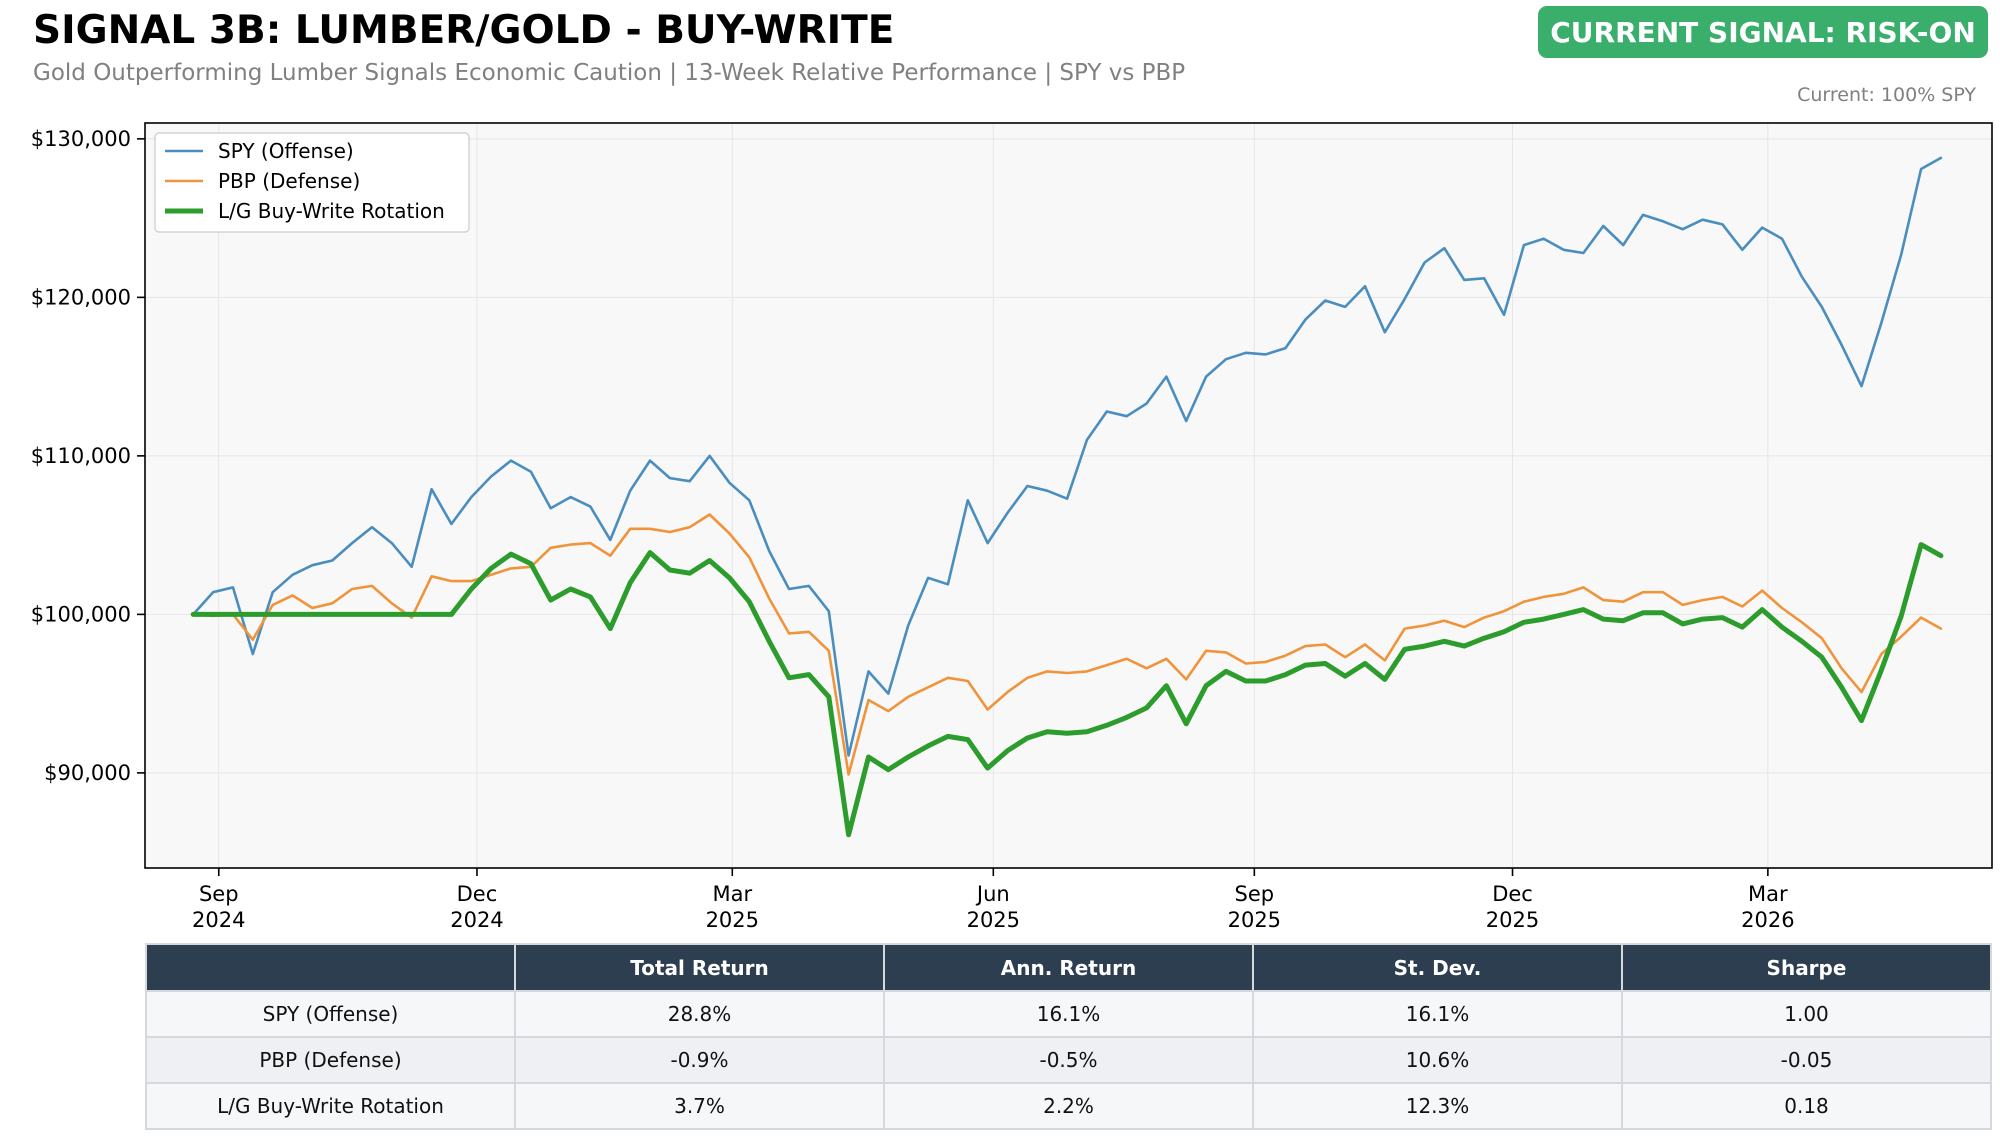 The image size is (2000, 1140). Describe the element at coordinates (81, 139) in the screenshot. I see `y-tick-label: $130,000` at that location.